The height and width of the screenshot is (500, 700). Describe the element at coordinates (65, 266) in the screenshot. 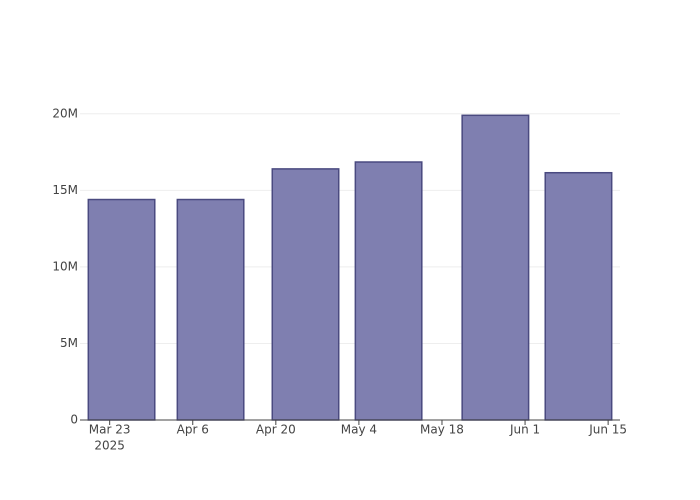

I see `y-tick-label: 10M` at that location.